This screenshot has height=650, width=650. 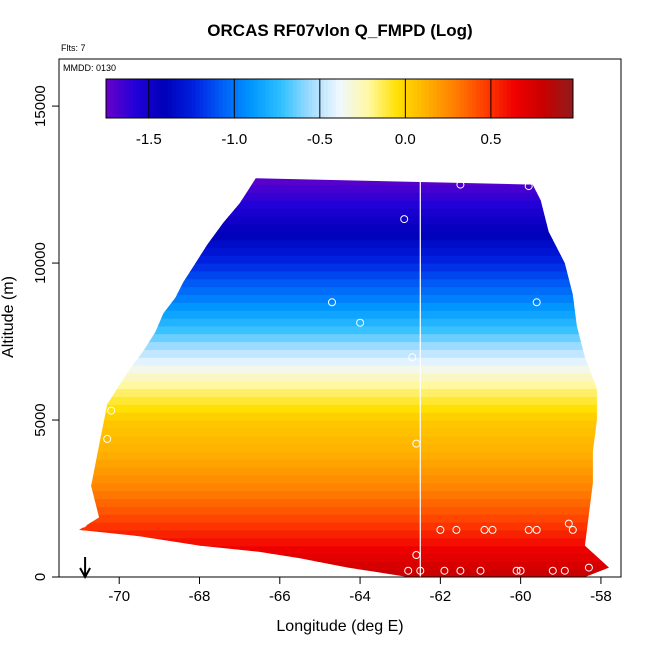 What do you see at coordinates (119, 596) in the screenshot?
I see `x-tick-label: -70` at bounding box center [119, 596].